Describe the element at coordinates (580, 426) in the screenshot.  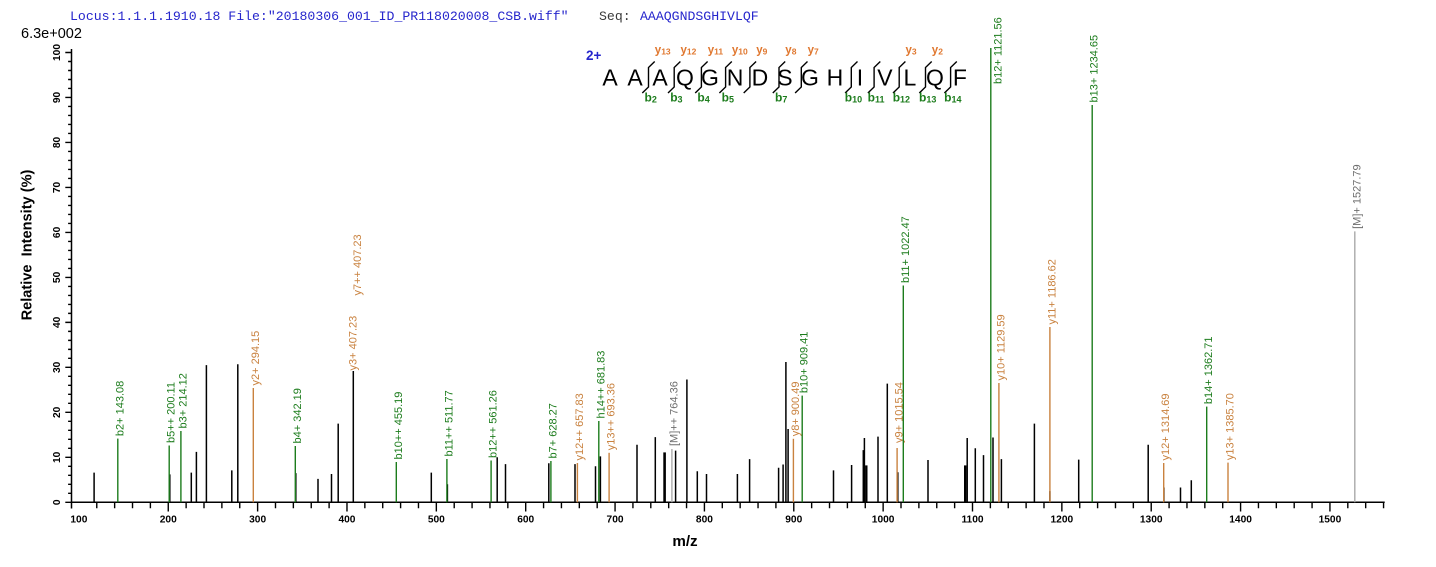
I see `svg-text: y12++ 657.83` at that location.